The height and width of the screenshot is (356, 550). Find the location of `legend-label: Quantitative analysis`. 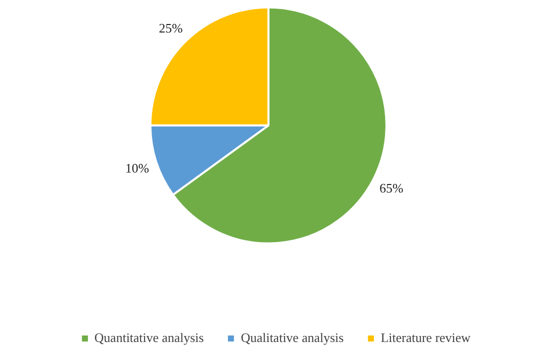

legend-label: Quantitative analysis is located at coordinates (149, 338).